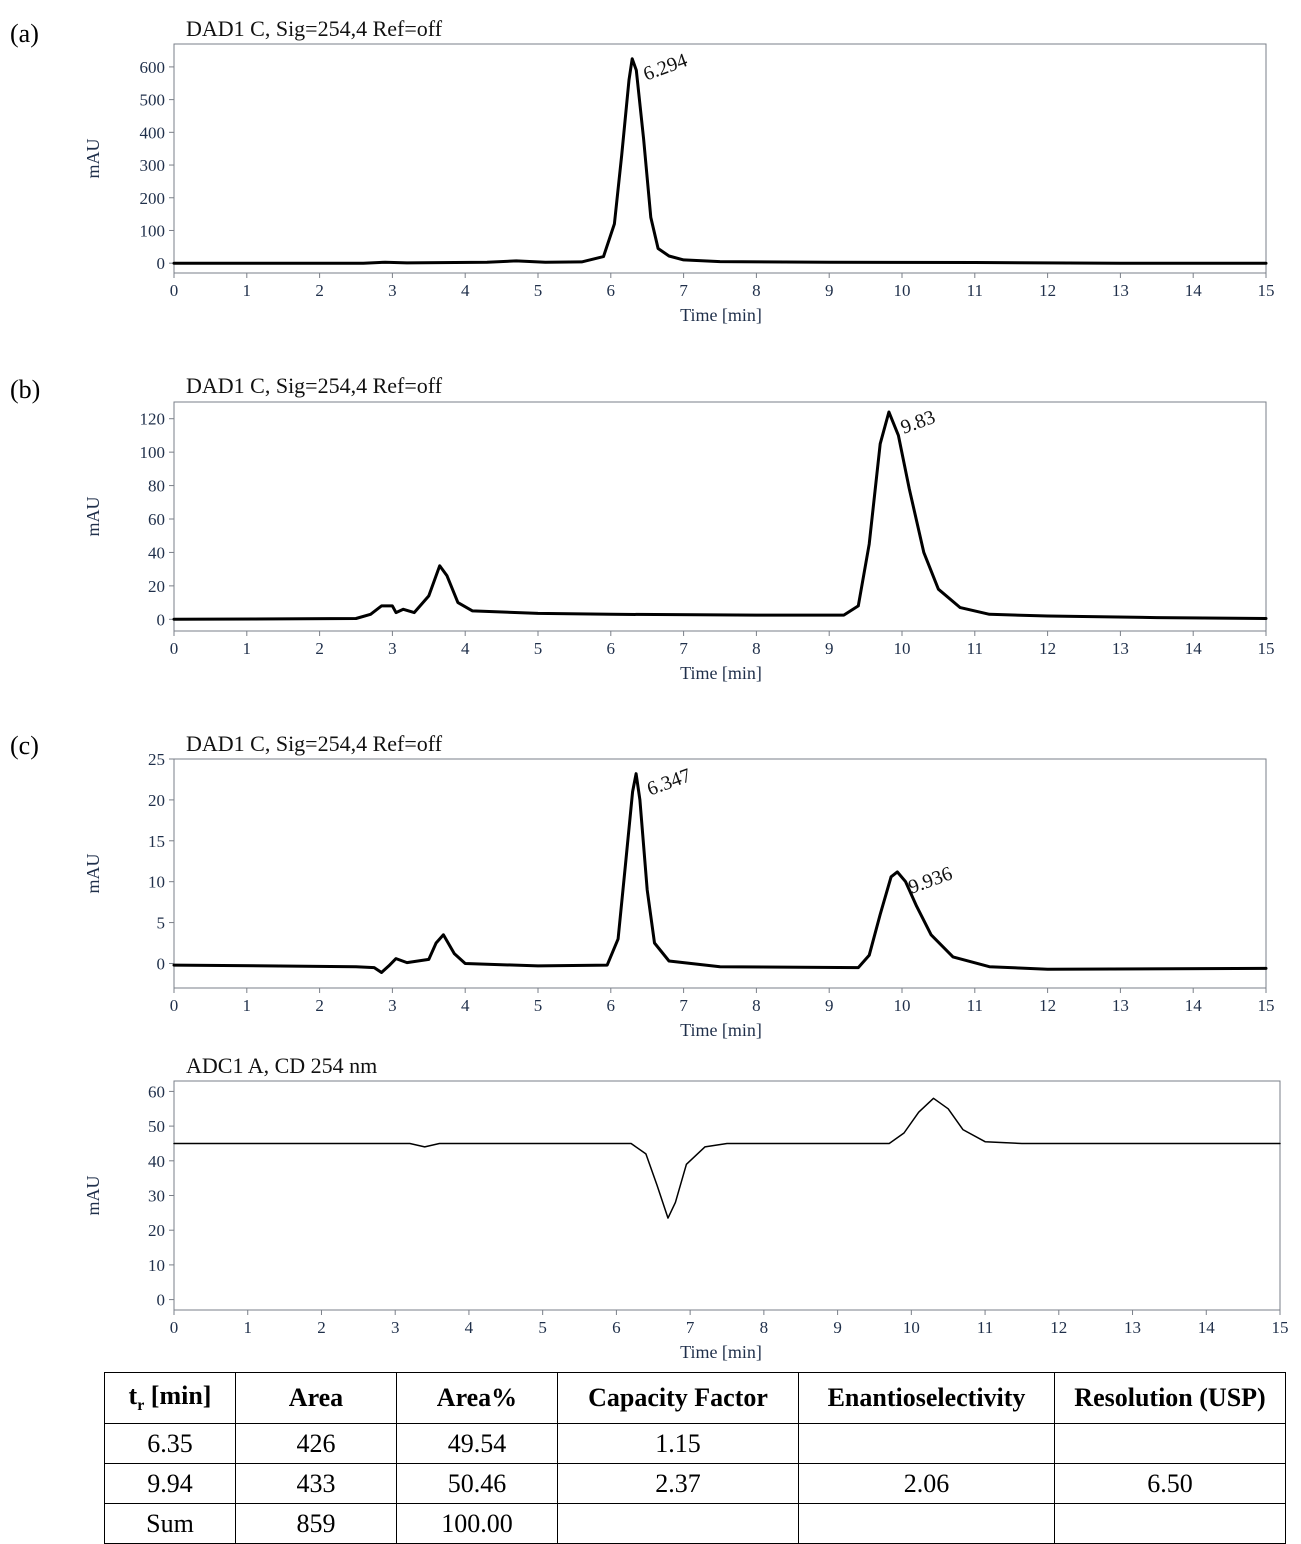 This screenshot has height=1544, width=1301. What do you see at coordinates (477, 1483) in the screenshot?
I see `table-cell: 50.46` at bounding box center [477, 1483].